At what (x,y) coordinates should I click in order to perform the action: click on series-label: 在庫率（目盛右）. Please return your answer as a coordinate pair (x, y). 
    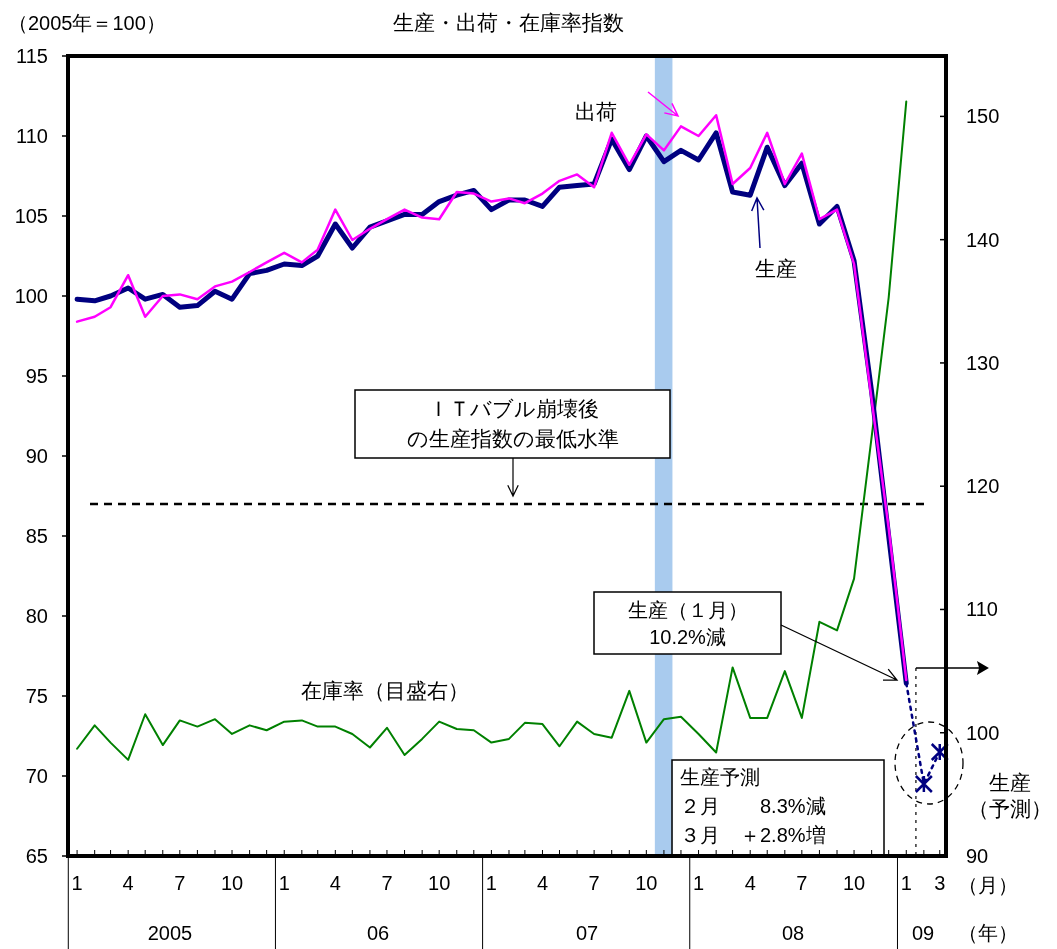
    Looking at the image, I should click on (385, 690).